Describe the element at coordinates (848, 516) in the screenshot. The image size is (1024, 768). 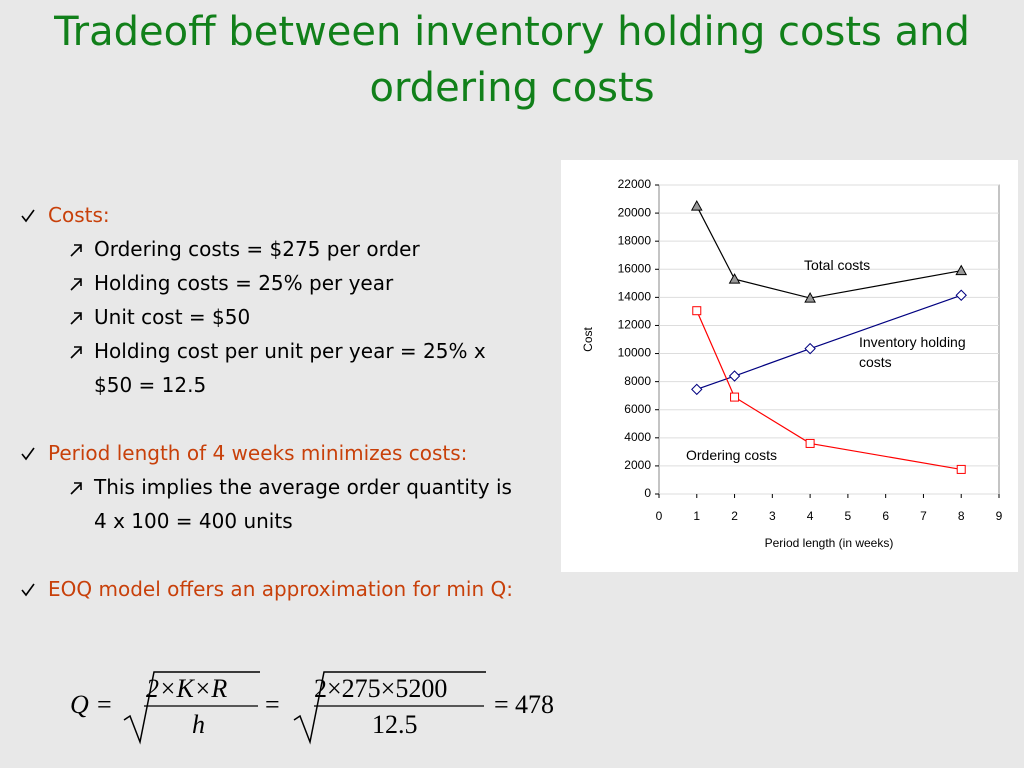
I see `x-tick-label: 5` at that location.